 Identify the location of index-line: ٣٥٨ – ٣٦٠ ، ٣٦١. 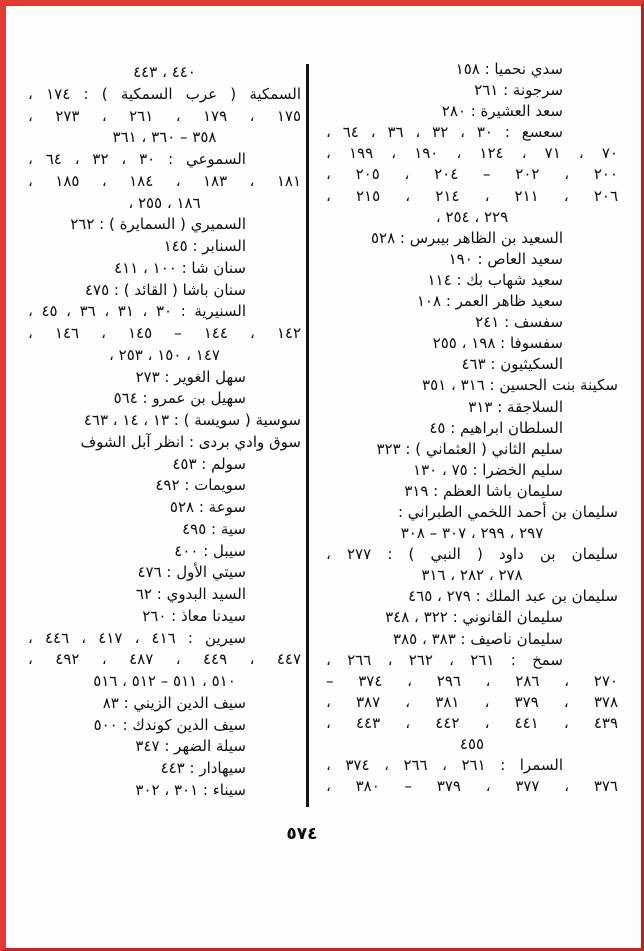
(164, 137).